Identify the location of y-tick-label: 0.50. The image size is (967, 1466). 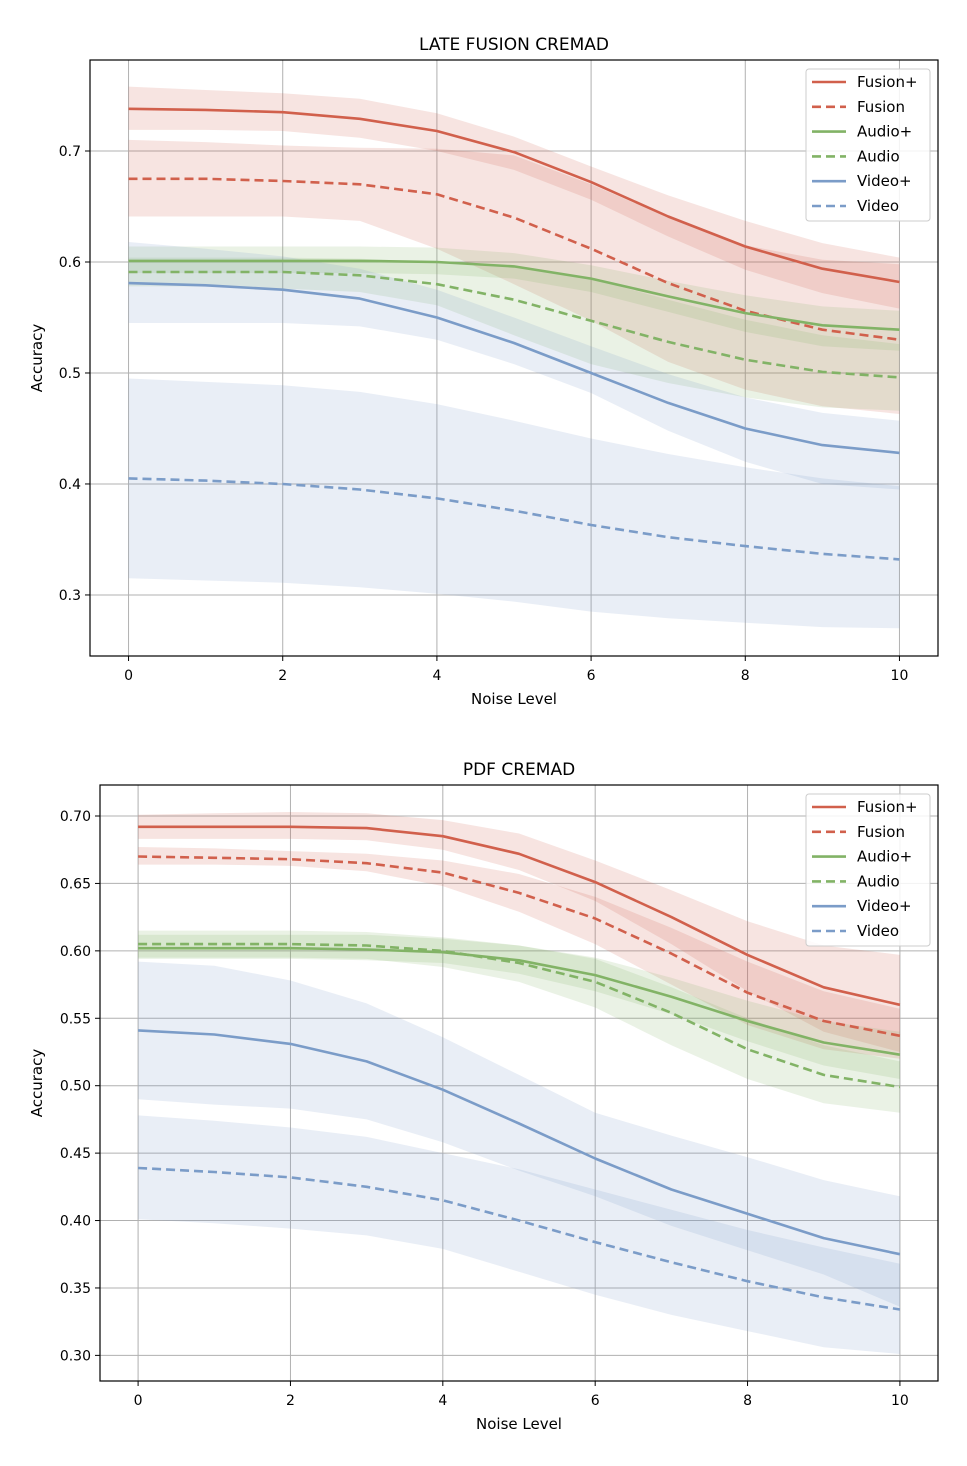
(75, 1087).